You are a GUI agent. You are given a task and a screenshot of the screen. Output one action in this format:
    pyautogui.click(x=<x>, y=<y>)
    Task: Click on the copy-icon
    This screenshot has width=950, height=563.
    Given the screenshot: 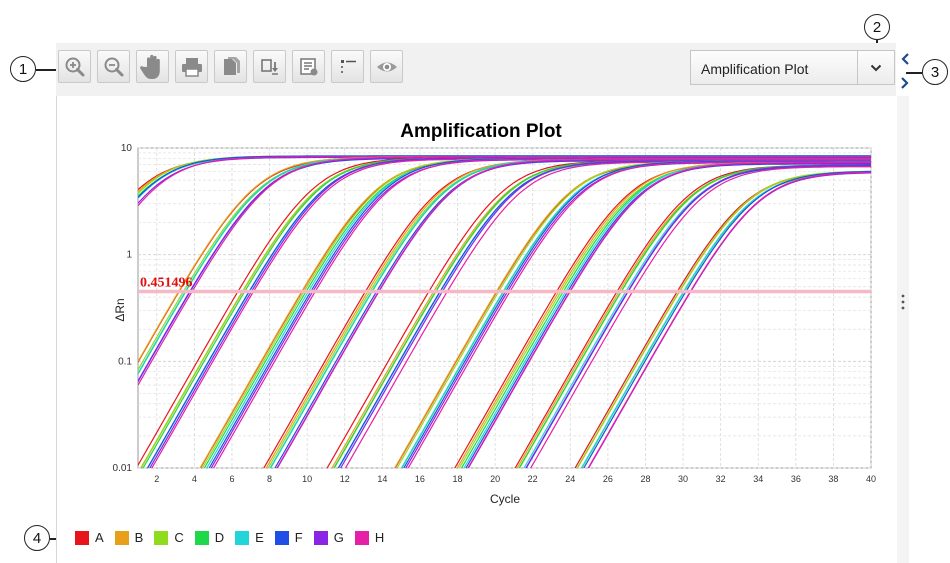 What is the action you would take?
    pyautogui.click(x=231, y=65)
    